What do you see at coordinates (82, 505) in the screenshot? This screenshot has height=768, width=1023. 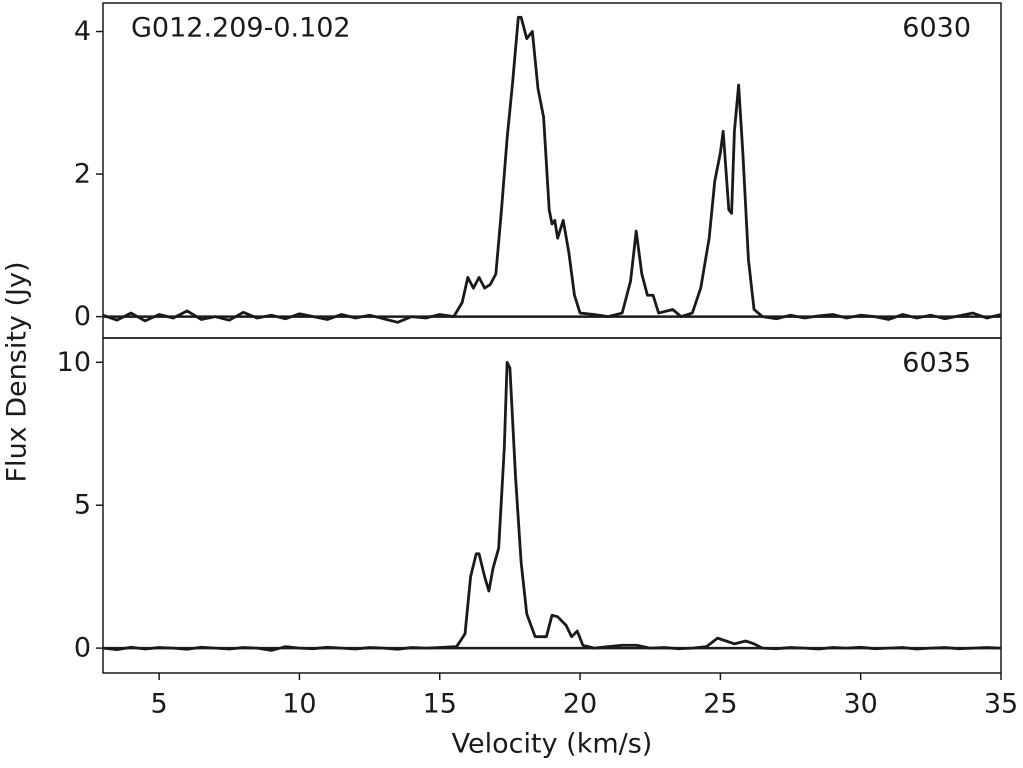 I see `y-tick-label: 5` at bounding box center [82, 505].